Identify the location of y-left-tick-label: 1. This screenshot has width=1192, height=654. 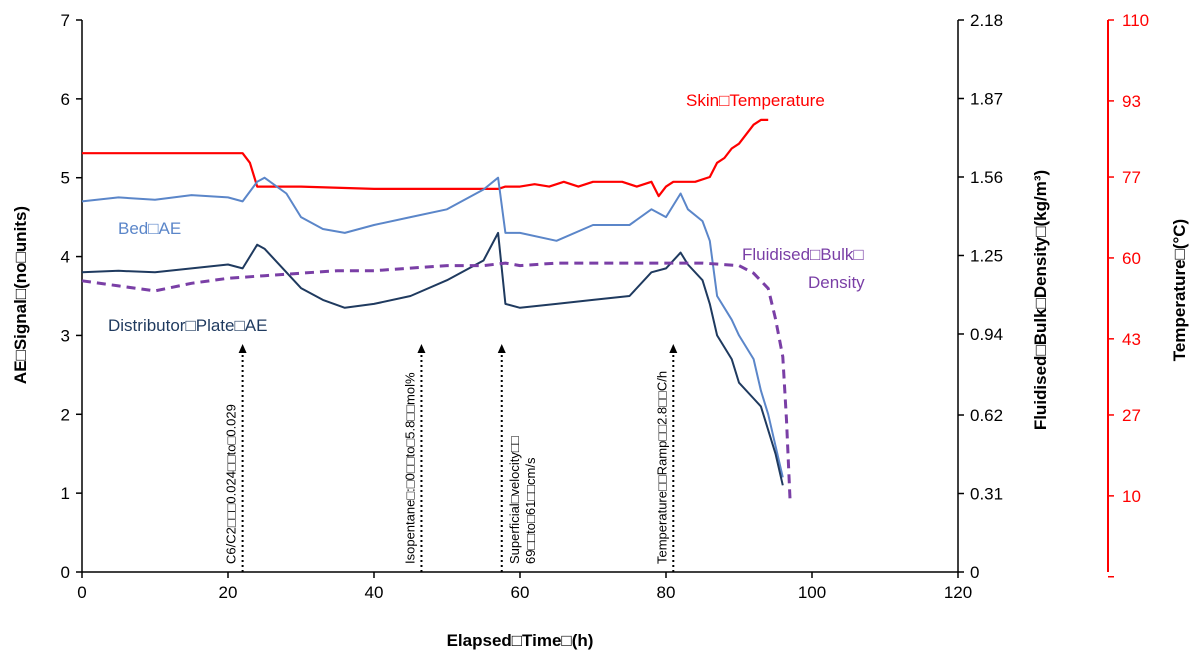
(65, 493).